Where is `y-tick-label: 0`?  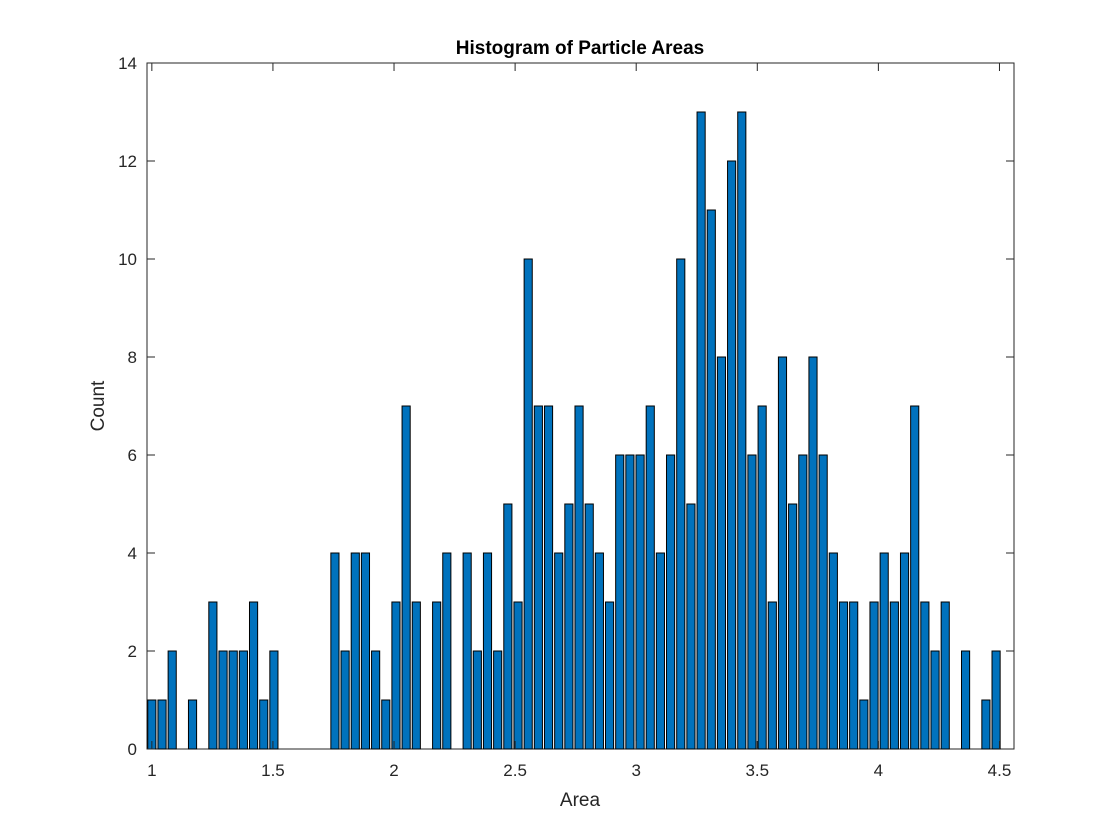 y-tick-label: 0 is located at coordinates (132, 749).